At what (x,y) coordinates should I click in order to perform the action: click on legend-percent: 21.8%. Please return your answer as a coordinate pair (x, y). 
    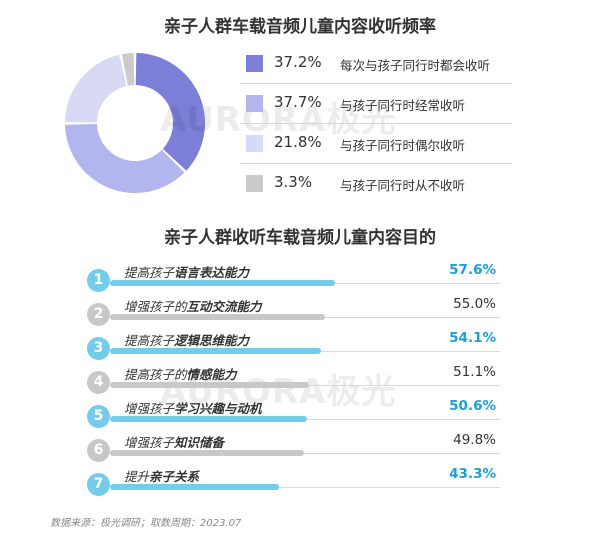
    Looking at the image, I should click on (298, 142).